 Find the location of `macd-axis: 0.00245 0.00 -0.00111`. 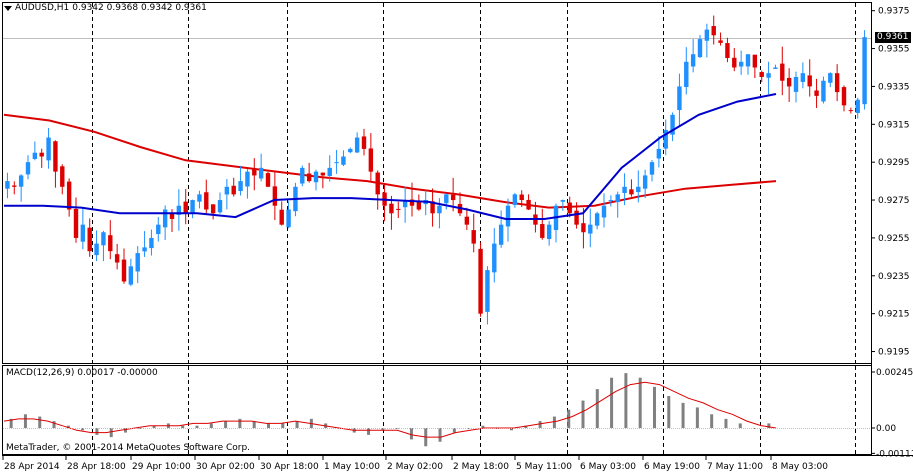

macd-axis: 0.00245 0.00 -0.00111 is located at coordinates (892, 413).